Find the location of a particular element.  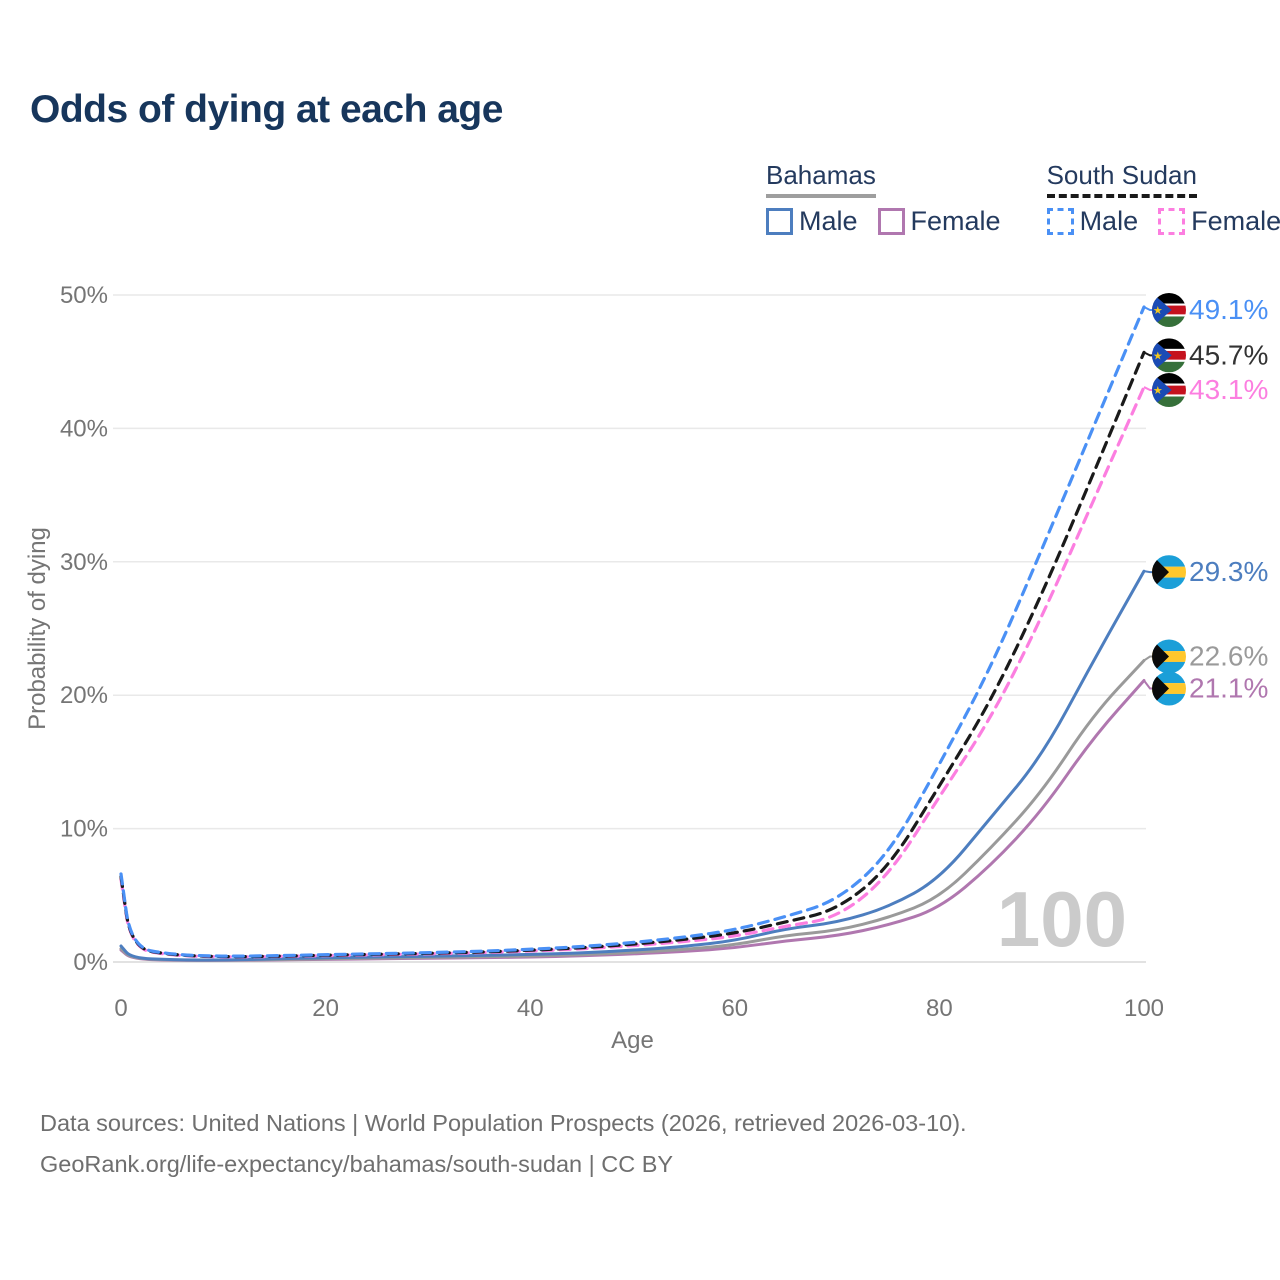

legend-item-bahamas-male: Male is located at coordinates (812, 221).